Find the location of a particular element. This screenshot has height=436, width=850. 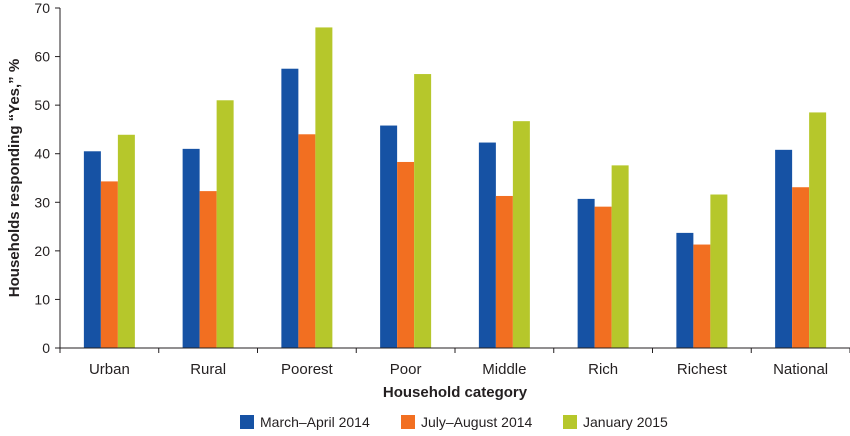

y-ticks-group: 0 10 20 30 40 50 60 70 is located at coordinates (47, 178).